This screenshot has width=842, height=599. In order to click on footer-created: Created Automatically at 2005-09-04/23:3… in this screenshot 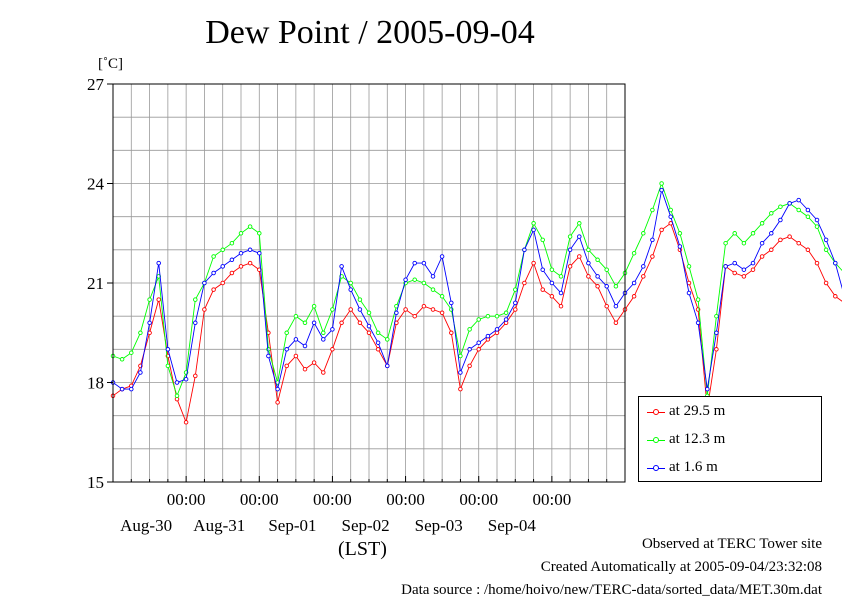, I will do `click(681, 567)`.